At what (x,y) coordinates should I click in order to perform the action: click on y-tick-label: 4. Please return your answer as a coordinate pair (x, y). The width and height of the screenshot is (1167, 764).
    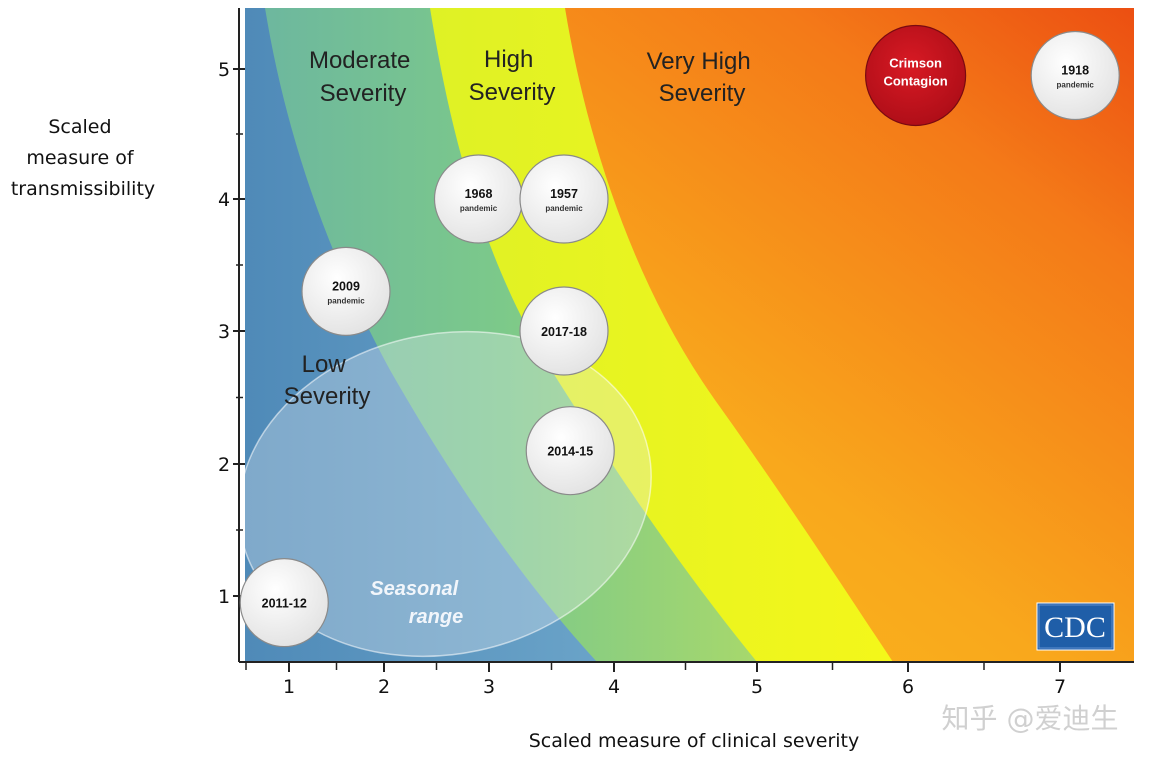
    Looking at the image, I should click on (224, 200).